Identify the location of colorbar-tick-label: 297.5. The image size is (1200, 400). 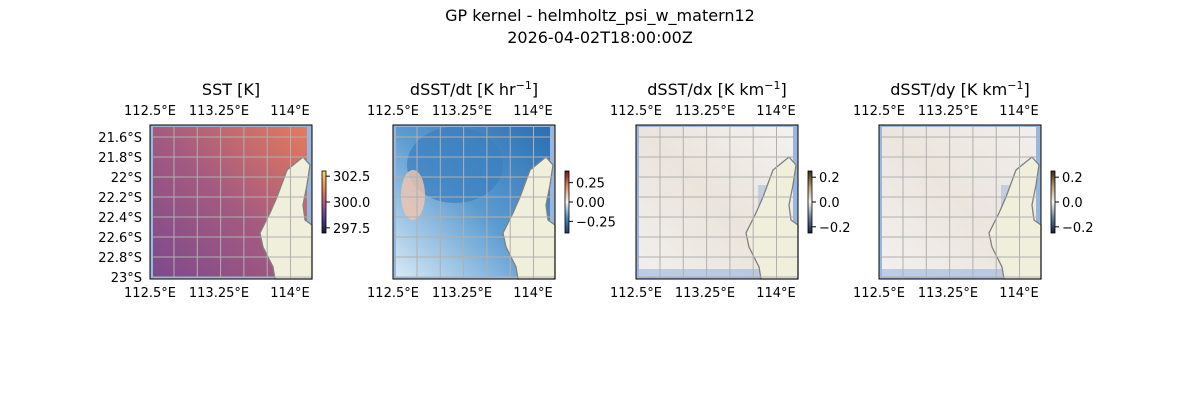
(351, 229).